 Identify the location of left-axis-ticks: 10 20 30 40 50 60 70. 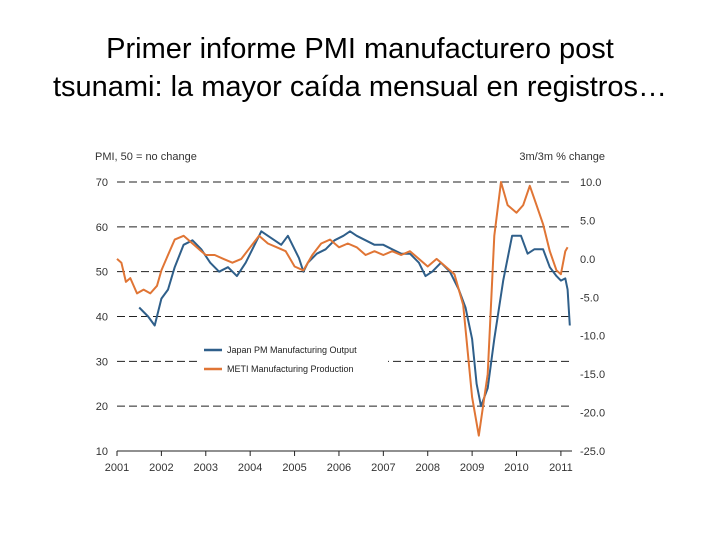
(102, 317).